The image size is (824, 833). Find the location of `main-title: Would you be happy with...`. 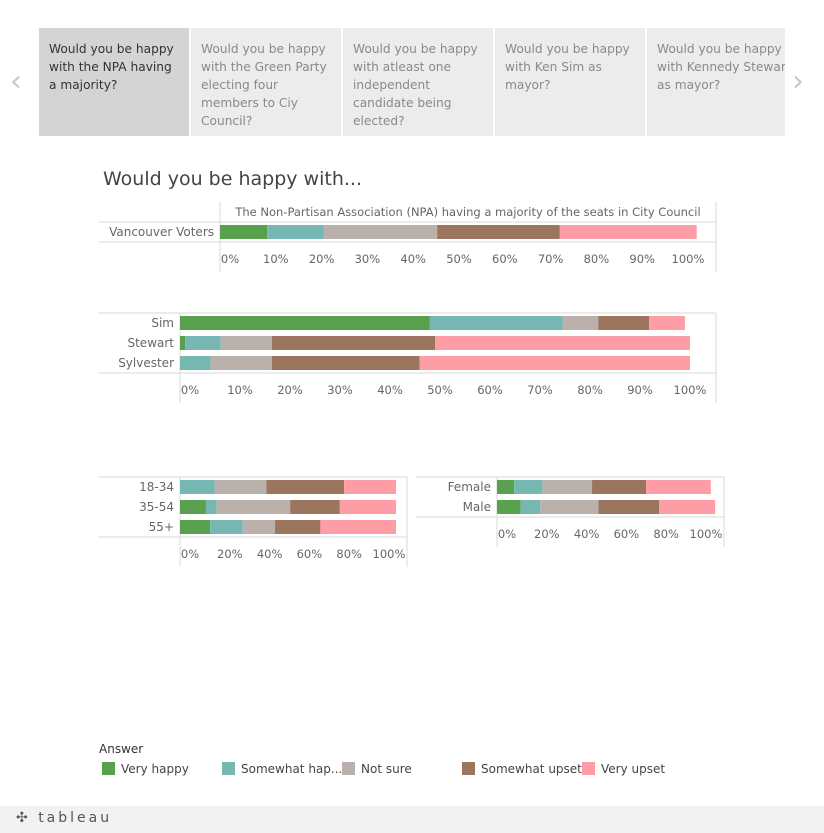

main-title: Would you be happy with... is located at coordinates (232, 179).